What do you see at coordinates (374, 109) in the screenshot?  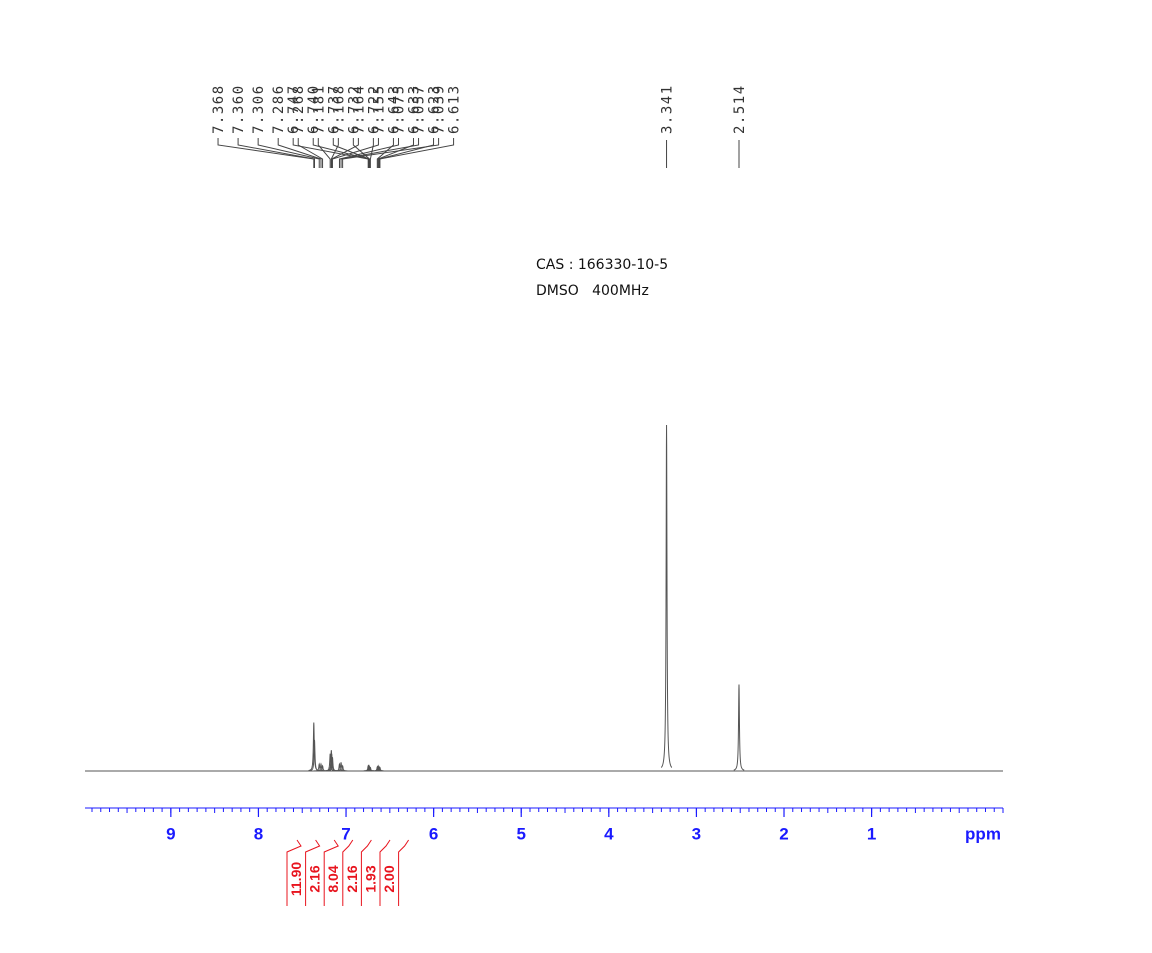 I see `peak-label: 6.722` at bounding box center [374, 109].